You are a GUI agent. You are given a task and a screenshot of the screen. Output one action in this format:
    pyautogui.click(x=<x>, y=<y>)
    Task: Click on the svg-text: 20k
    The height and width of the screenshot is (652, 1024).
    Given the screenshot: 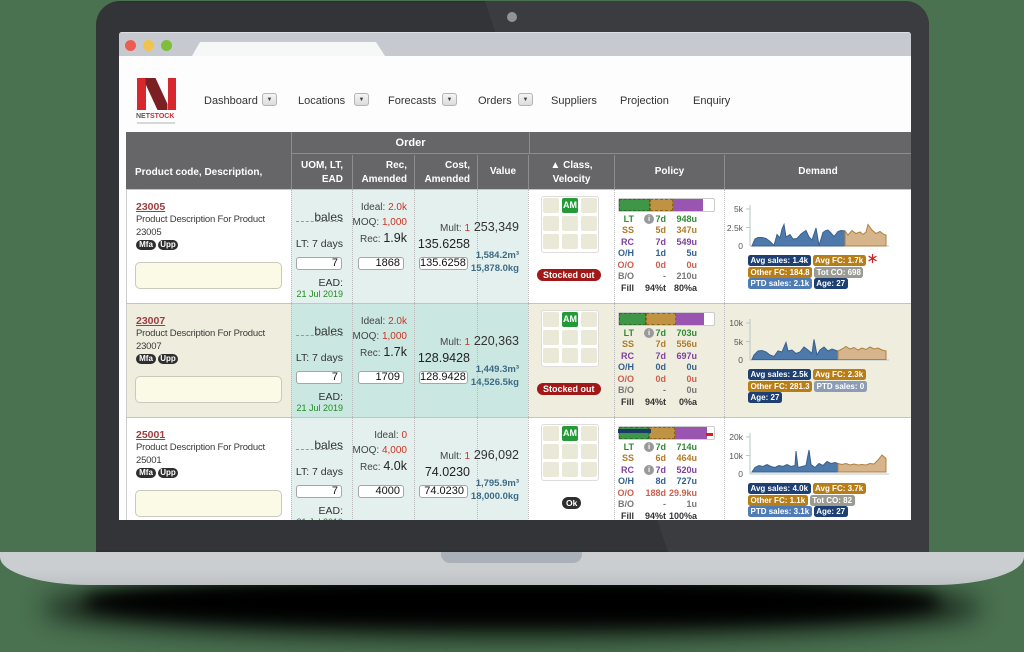 What is the action you would take?
    pyautogui.click(x=736, y=437)
    